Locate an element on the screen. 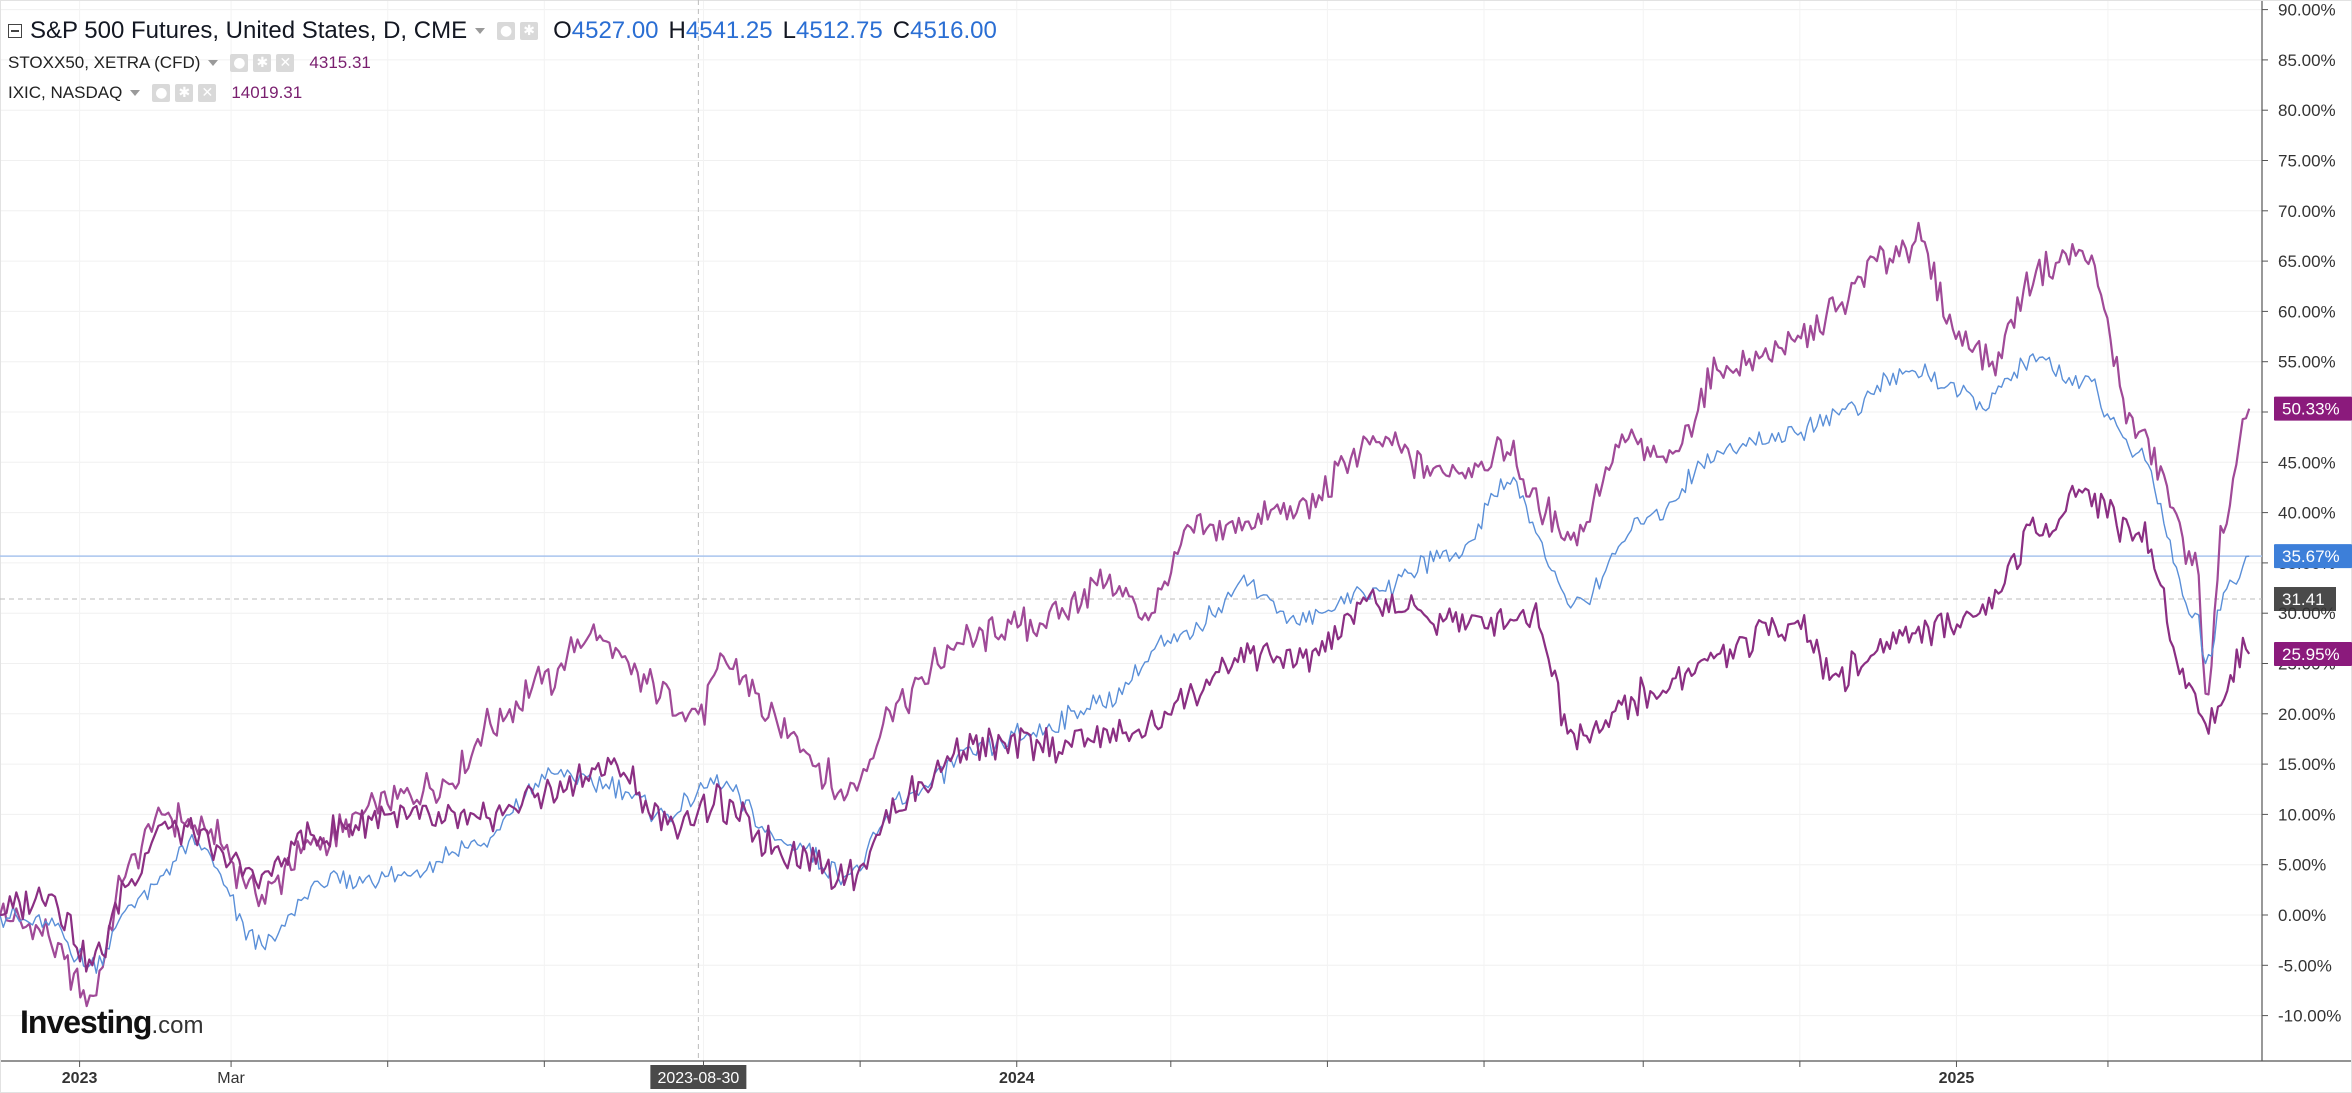 The width and height of the screenshot is (2352, 1093). y-tick-label: -10.00% is located at coordinates (2309, 1016).